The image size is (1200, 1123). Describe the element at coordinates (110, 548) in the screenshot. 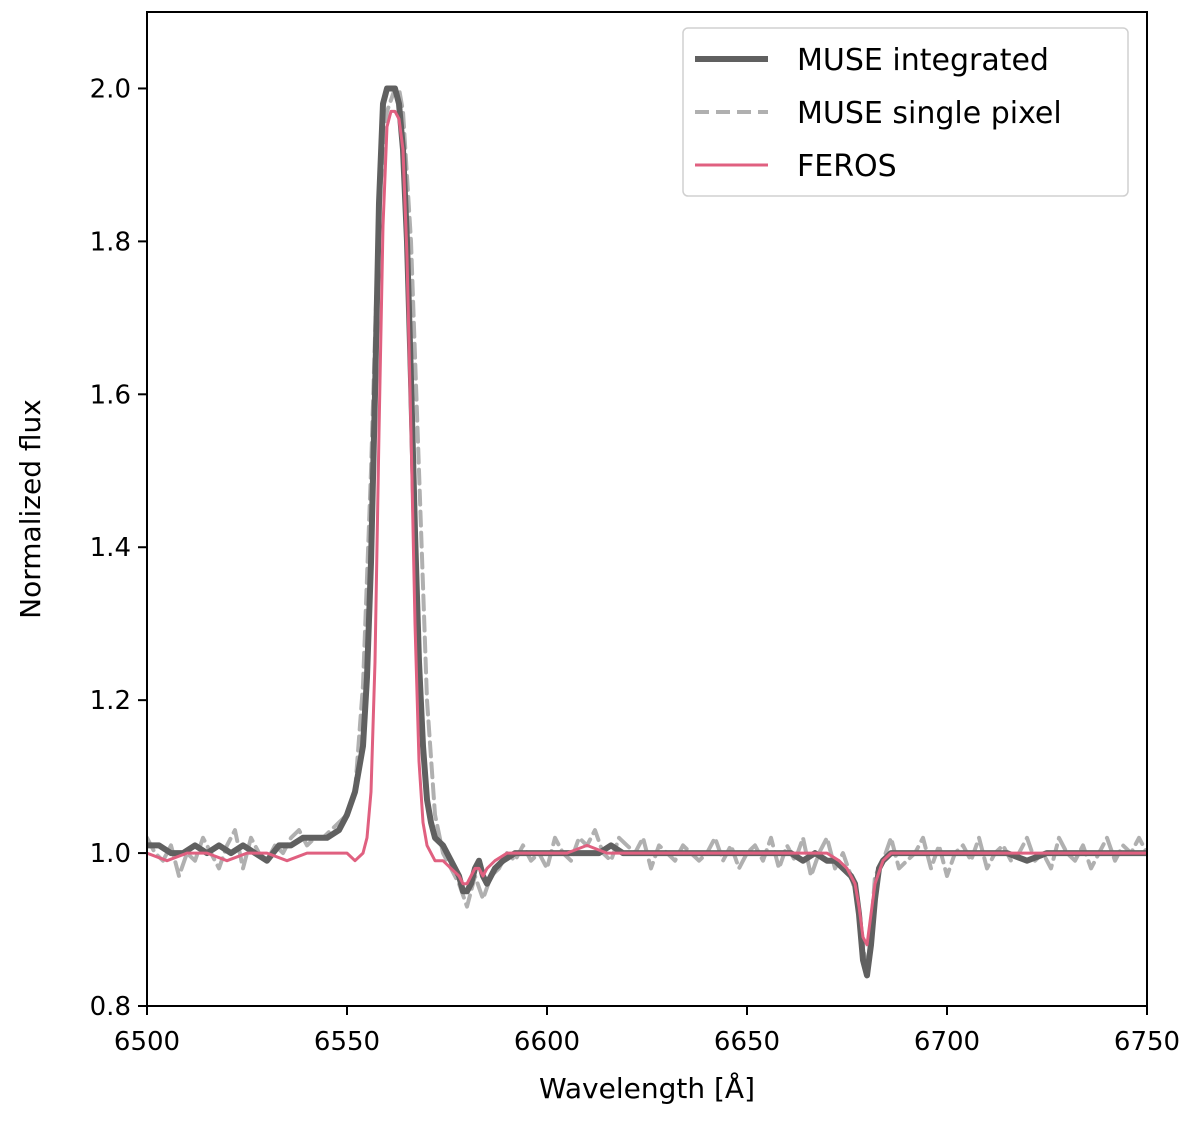

I see `y-tick-label: 1.4` at that location.